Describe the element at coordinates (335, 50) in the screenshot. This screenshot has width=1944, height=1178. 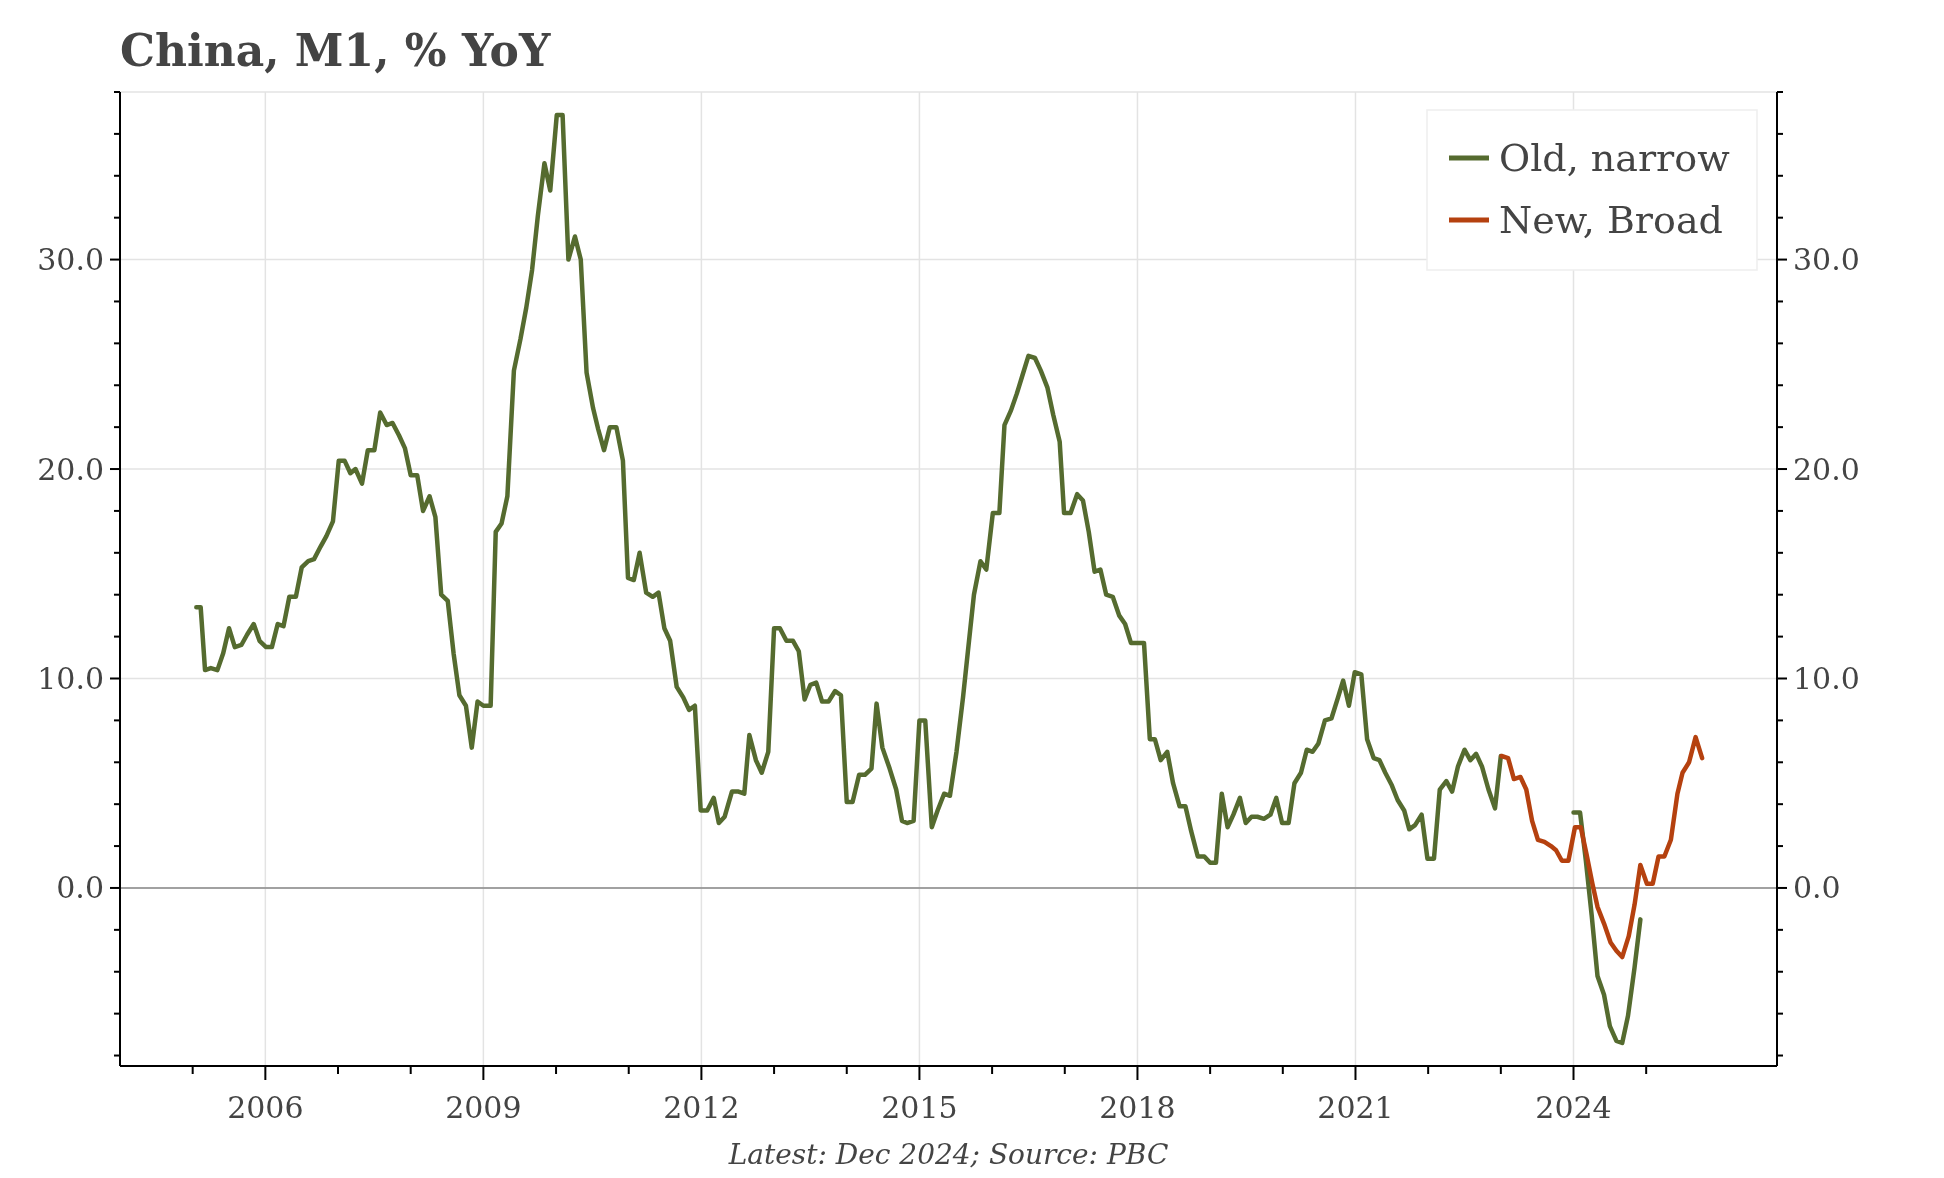
I see `chart-title: China, M1, % YoY` at that location.